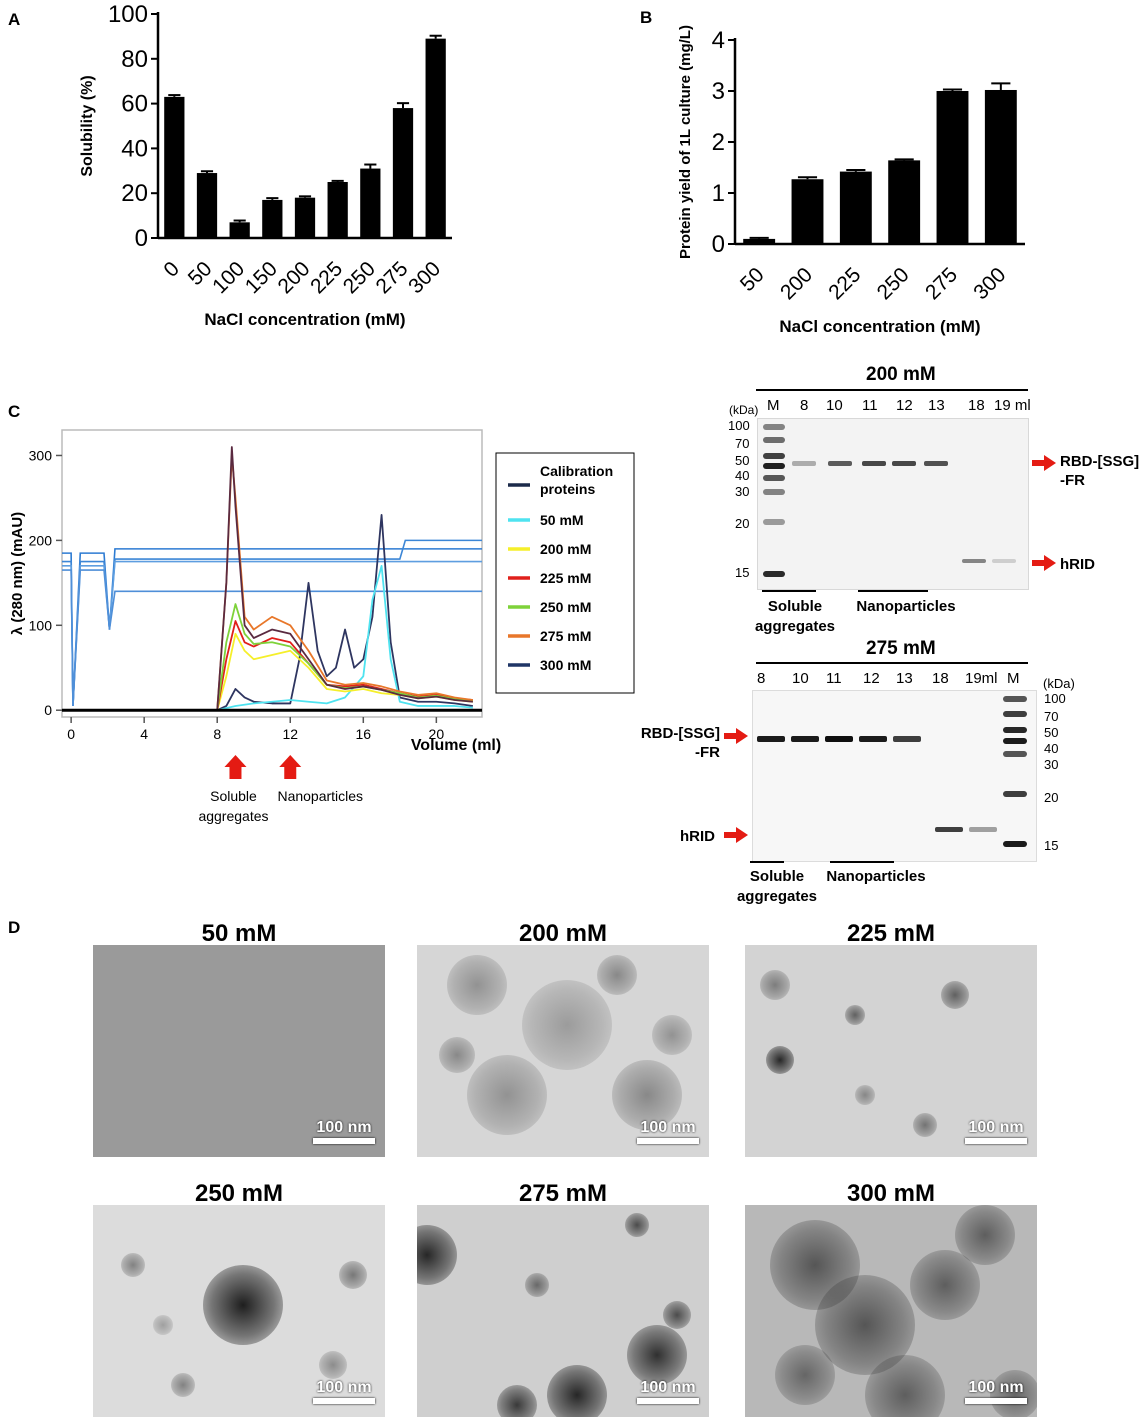 The height and width of the screenshot is (1422, 1145). Describe the element at coordinates (1051, 748) in the screenshot. I see `gel2-marker-label: 40` at that location.